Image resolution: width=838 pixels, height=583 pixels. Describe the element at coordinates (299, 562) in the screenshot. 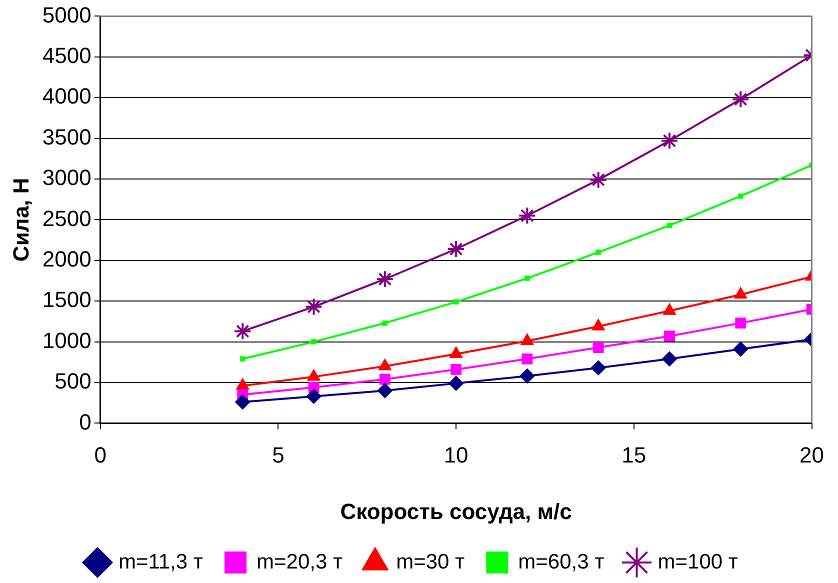

I see `legend-label: m=20,3 т` at that location.